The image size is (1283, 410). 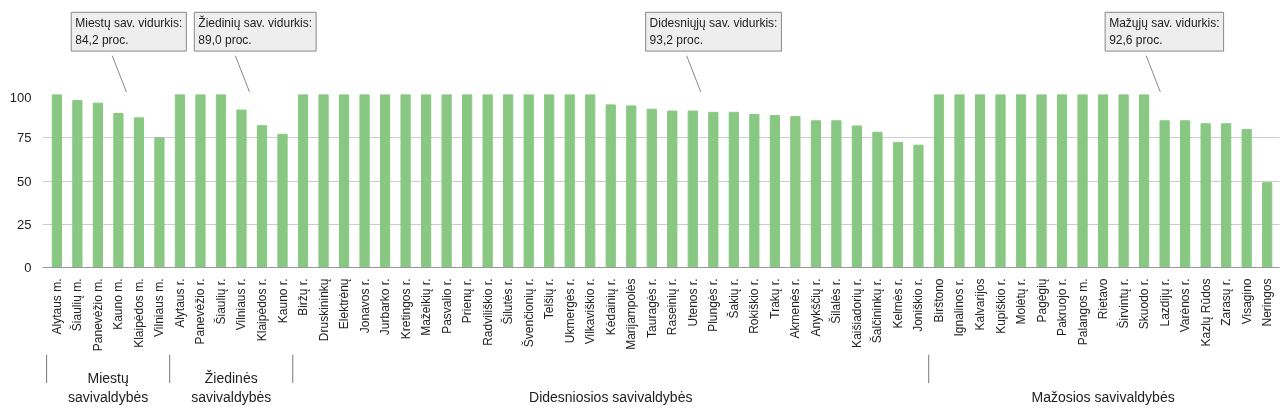 I want to click on x-tick-label: Jurbarko r., so click(x=385, y=307).